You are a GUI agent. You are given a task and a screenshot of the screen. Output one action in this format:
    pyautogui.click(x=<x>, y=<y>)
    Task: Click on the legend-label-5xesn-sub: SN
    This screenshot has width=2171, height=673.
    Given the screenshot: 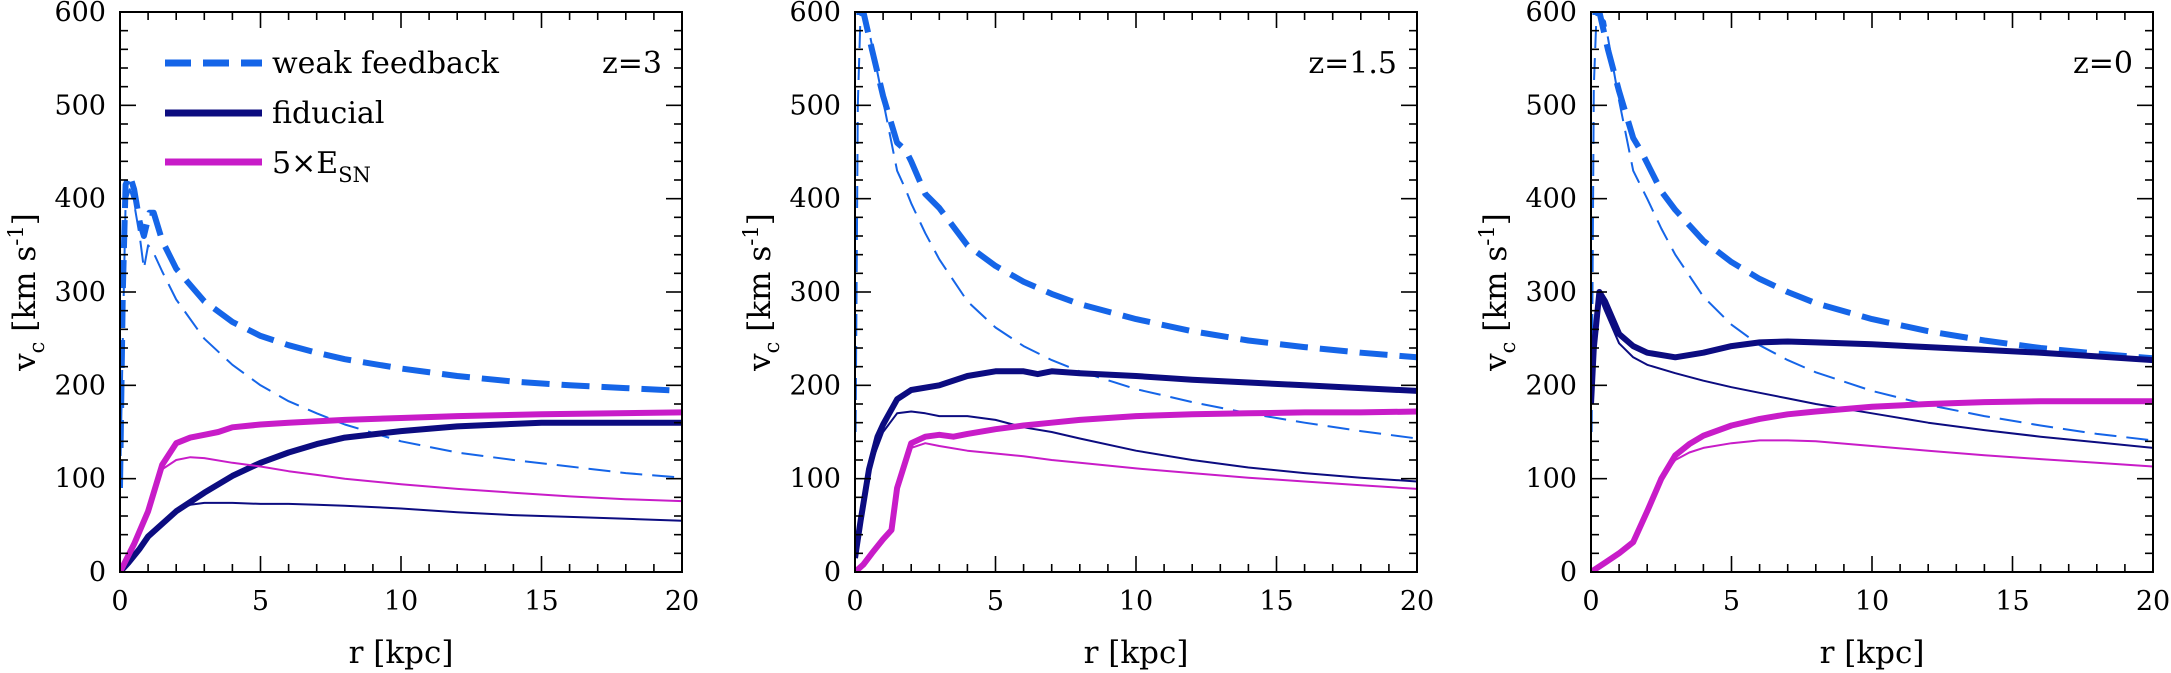 What is the action you would take?
    pyautogui.click(x=354, y=175)
    